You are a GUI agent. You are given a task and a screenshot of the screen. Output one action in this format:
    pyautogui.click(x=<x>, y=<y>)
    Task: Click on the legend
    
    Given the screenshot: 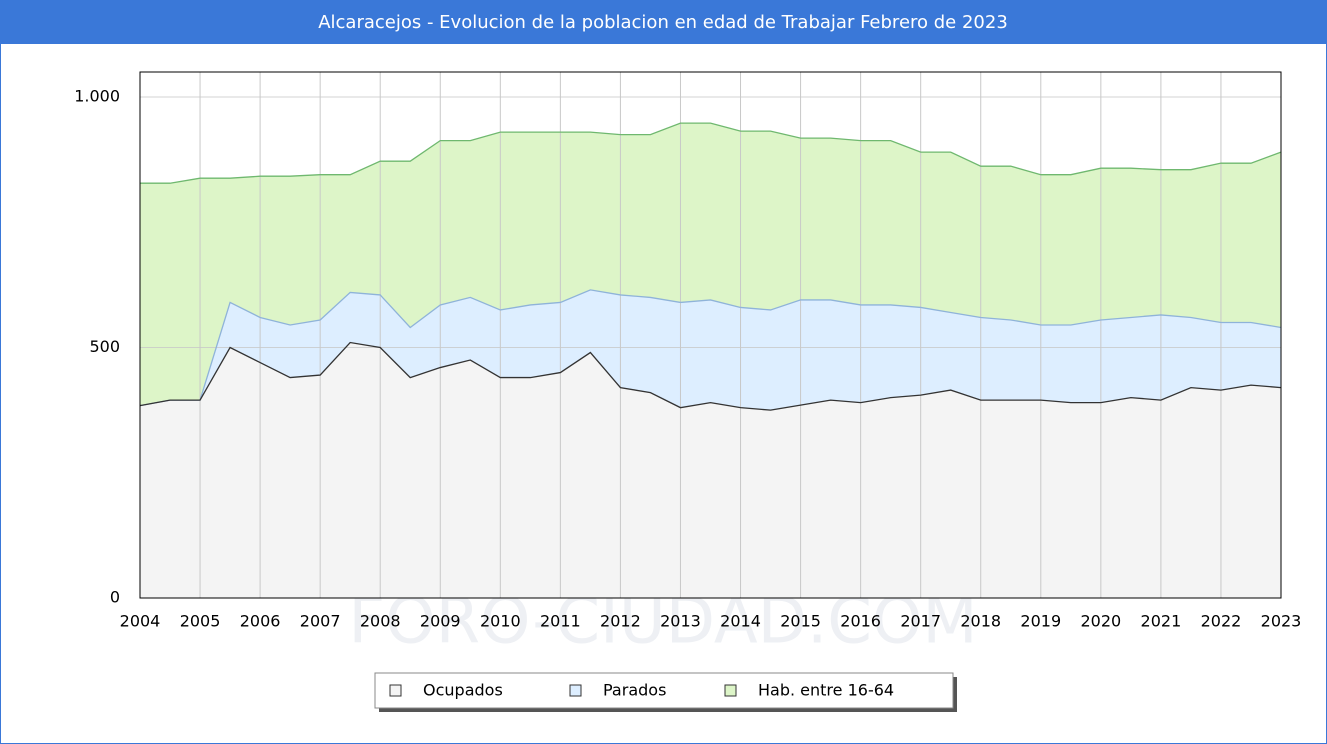 What is the action you would take?
    pyautogui.click(x=664, y=690)
    